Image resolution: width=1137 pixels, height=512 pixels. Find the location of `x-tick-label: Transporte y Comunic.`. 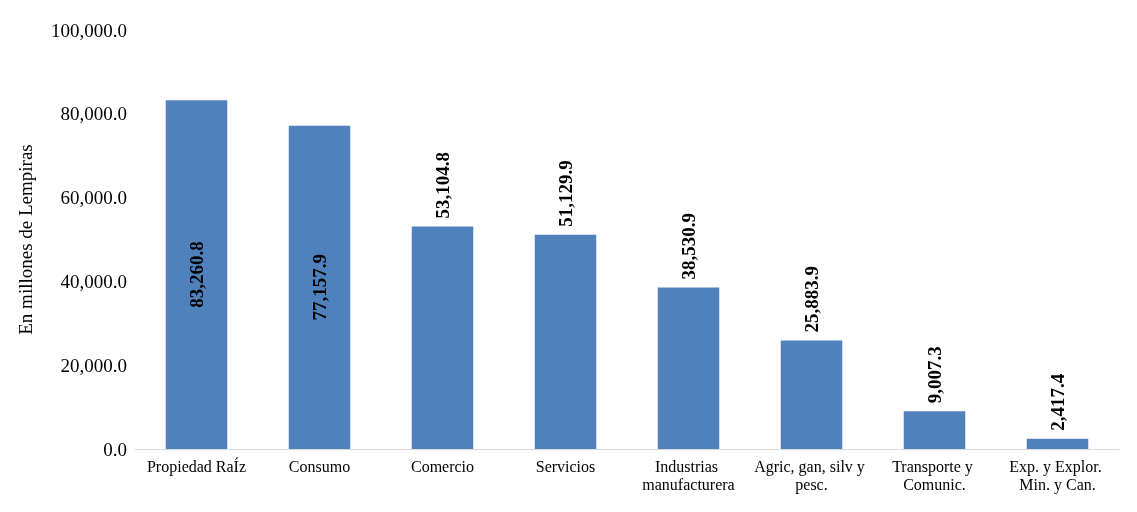

x-tick-label: Transporte y Comunic. is located at coordinates (934, 475).